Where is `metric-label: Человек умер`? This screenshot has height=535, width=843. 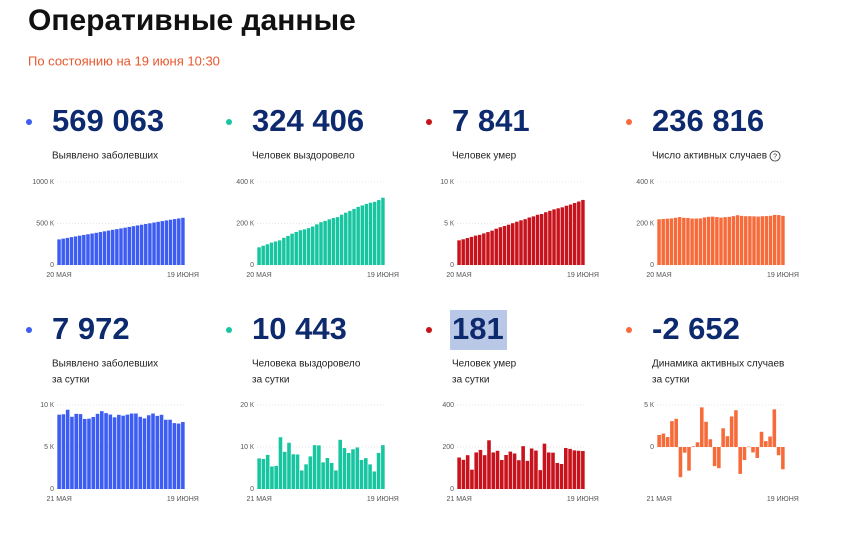 metric-label: Человек умер is located at coordinates (484, 364).